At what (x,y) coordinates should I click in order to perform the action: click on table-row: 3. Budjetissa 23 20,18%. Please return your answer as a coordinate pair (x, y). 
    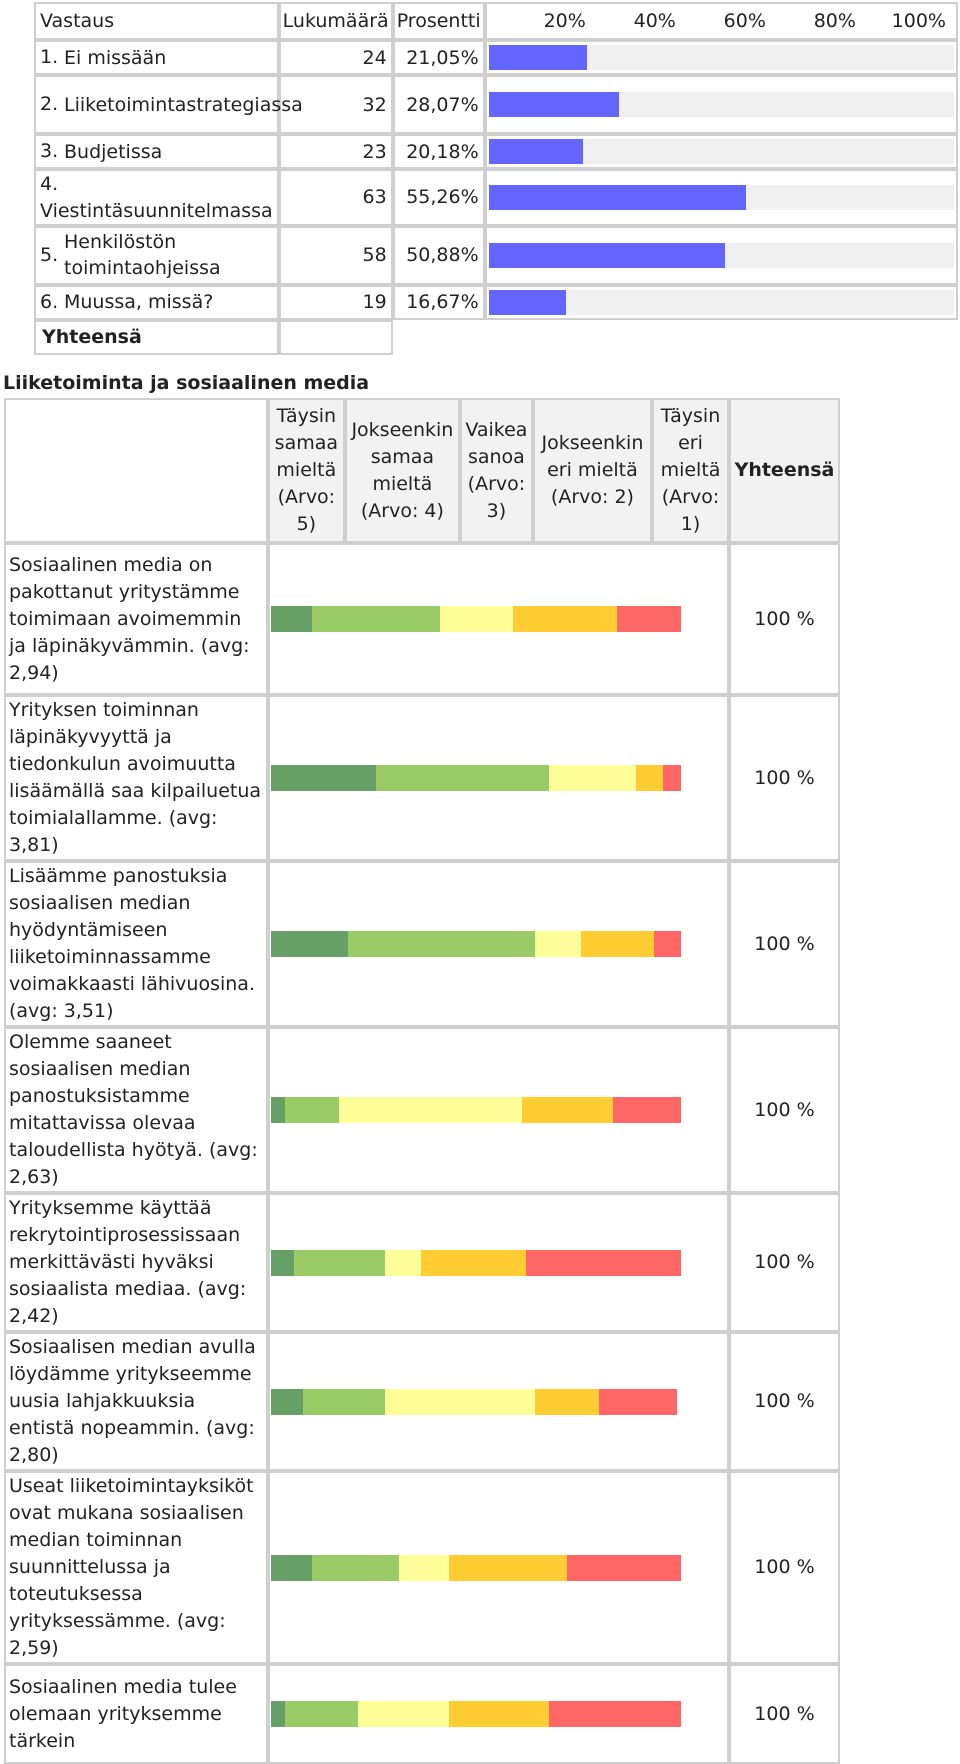
    Looking at the image, I should click on (496, 151).